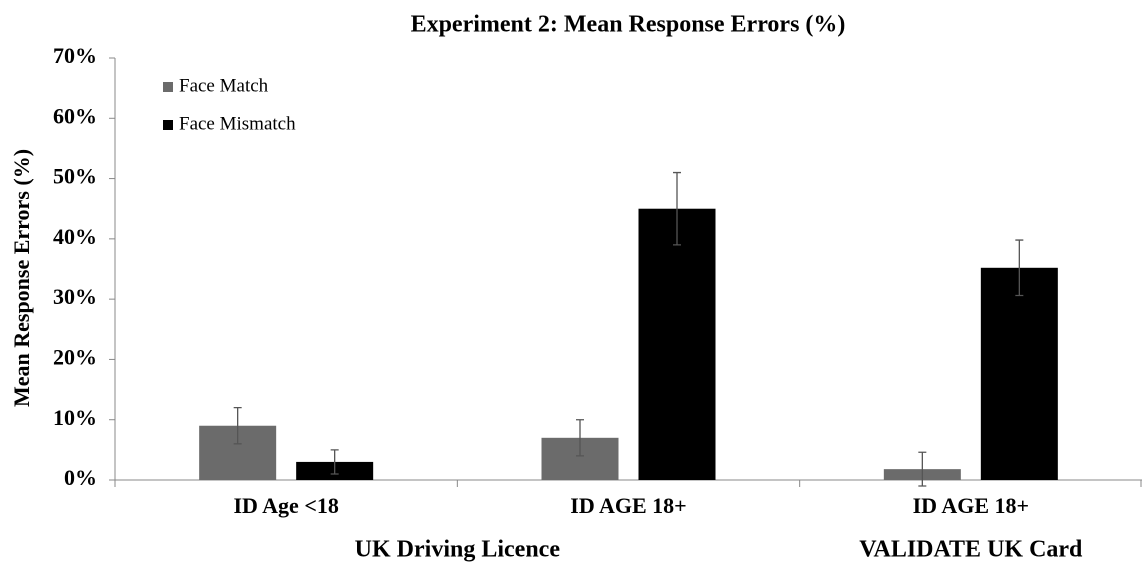 Image resolution: width=1142 pixels, height=565 pixels. What do you see at coordinates (75, 296) in the screenshot?
I see `y-tick-label: 30%` at bounding box center [75, 296].